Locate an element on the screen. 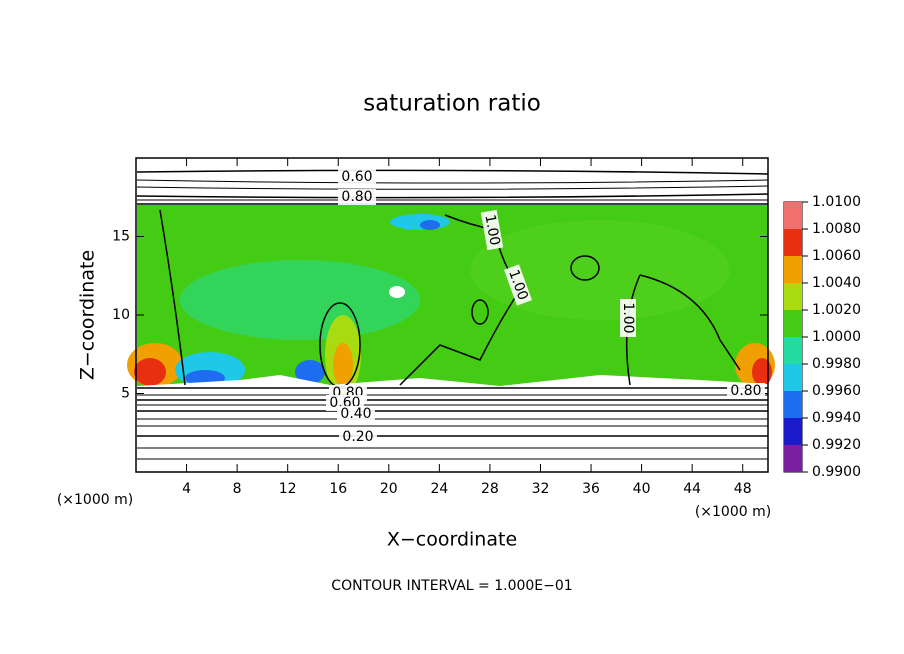  y-tick-label: 5 is located at coordinates (125, 394).